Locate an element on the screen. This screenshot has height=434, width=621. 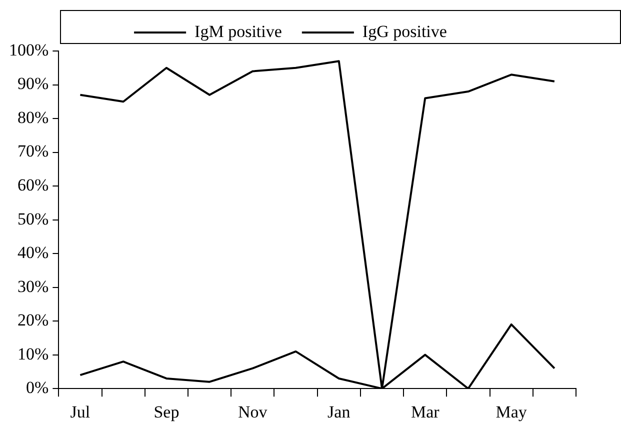
y-tick-label: 20% is located at coordinates (33, 320).